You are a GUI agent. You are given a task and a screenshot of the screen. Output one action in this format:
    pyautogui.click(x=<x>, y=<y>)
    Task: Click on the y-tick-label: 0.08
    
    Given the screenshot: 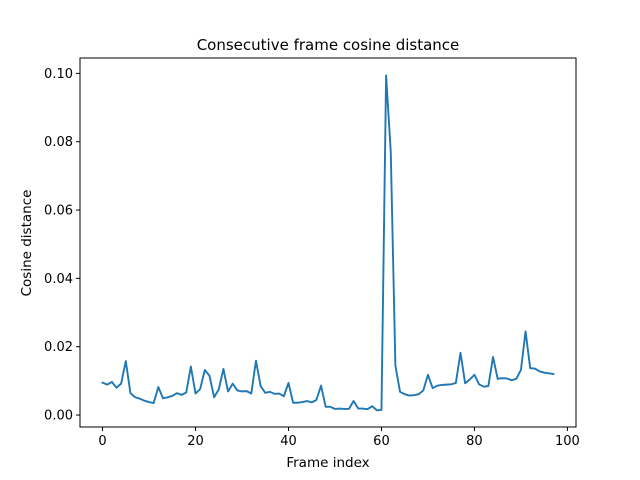 What is the action you would take?
    pyautogui.click(x=58, y=142)
    